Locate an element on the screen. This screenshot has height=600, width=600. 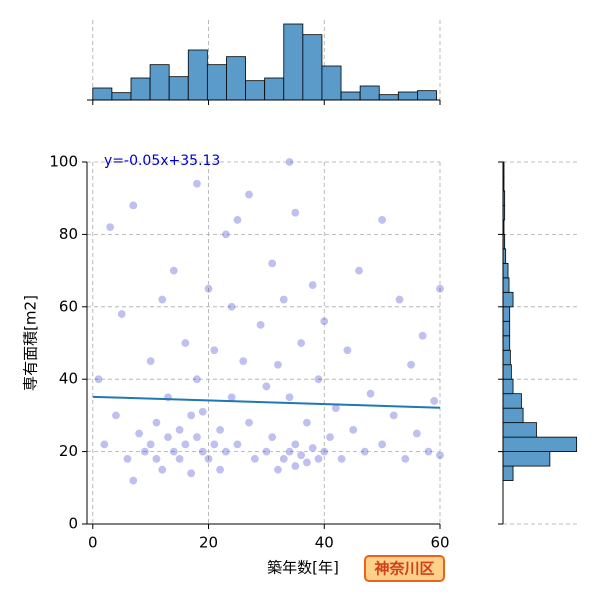
x-tick-label: 40 is located at coordinates (324, 543).